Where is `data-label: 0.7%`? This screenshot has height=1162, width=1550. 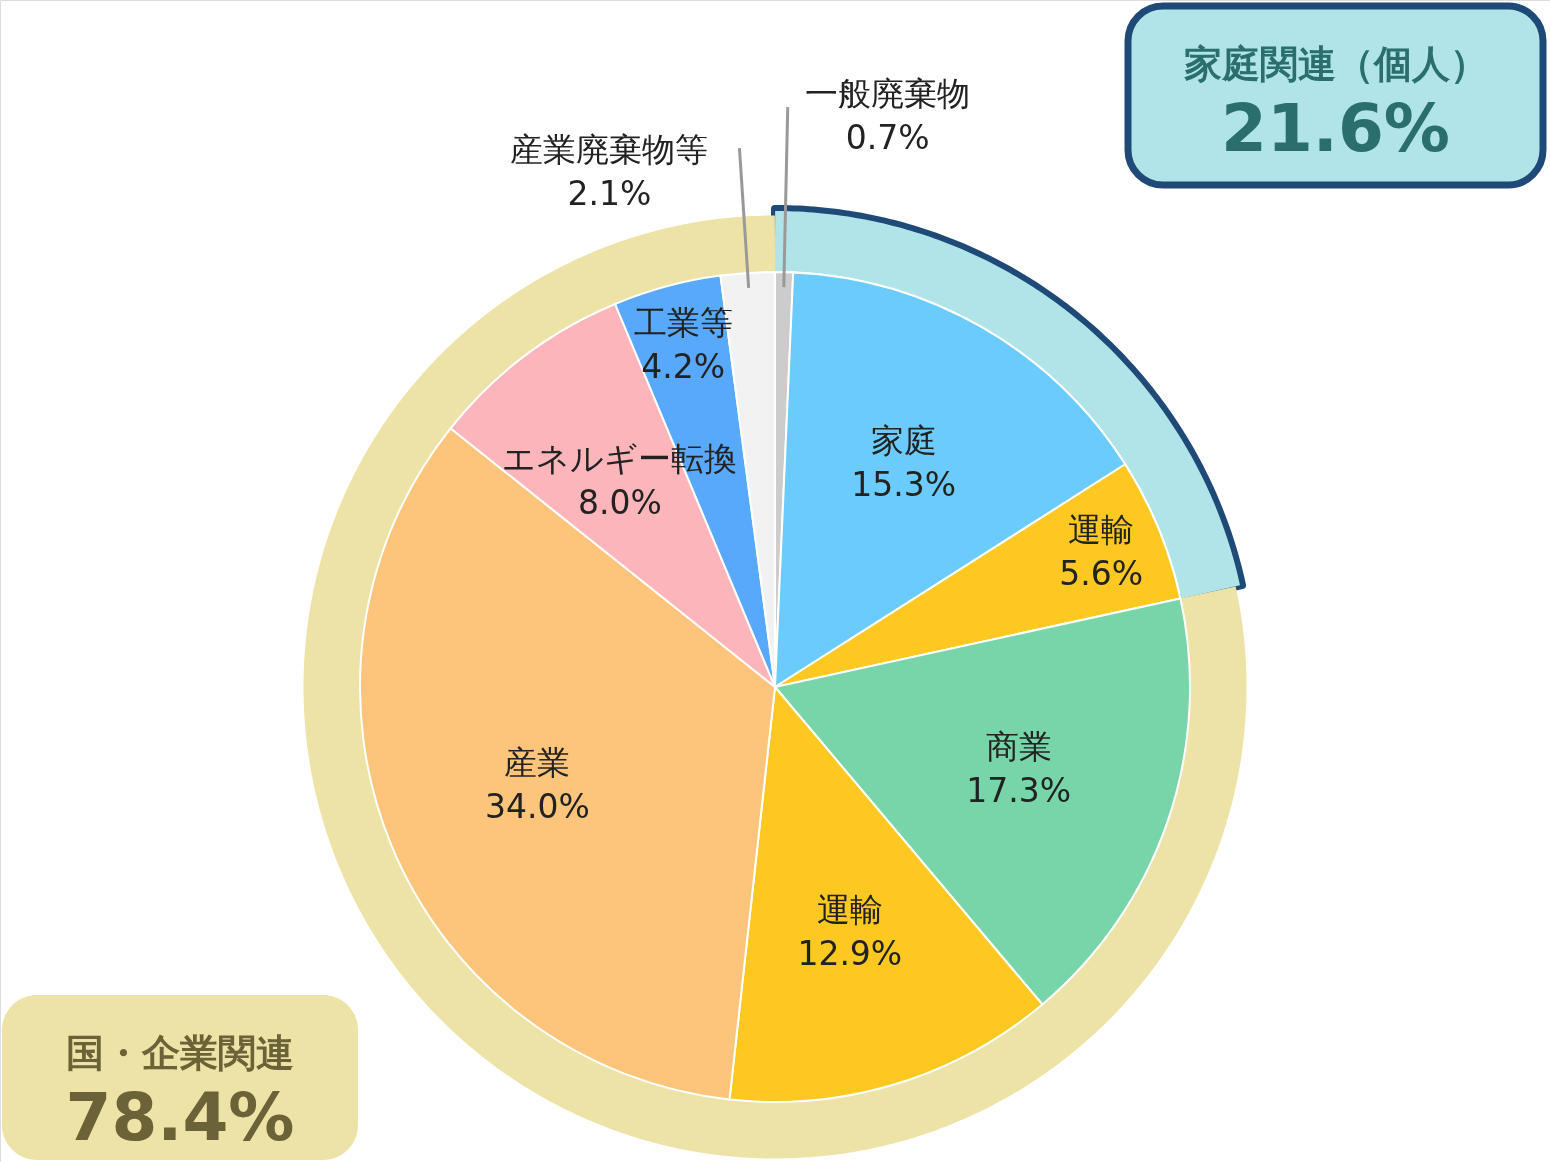 data-label: 0.7% is located at coordinates (887, 138).